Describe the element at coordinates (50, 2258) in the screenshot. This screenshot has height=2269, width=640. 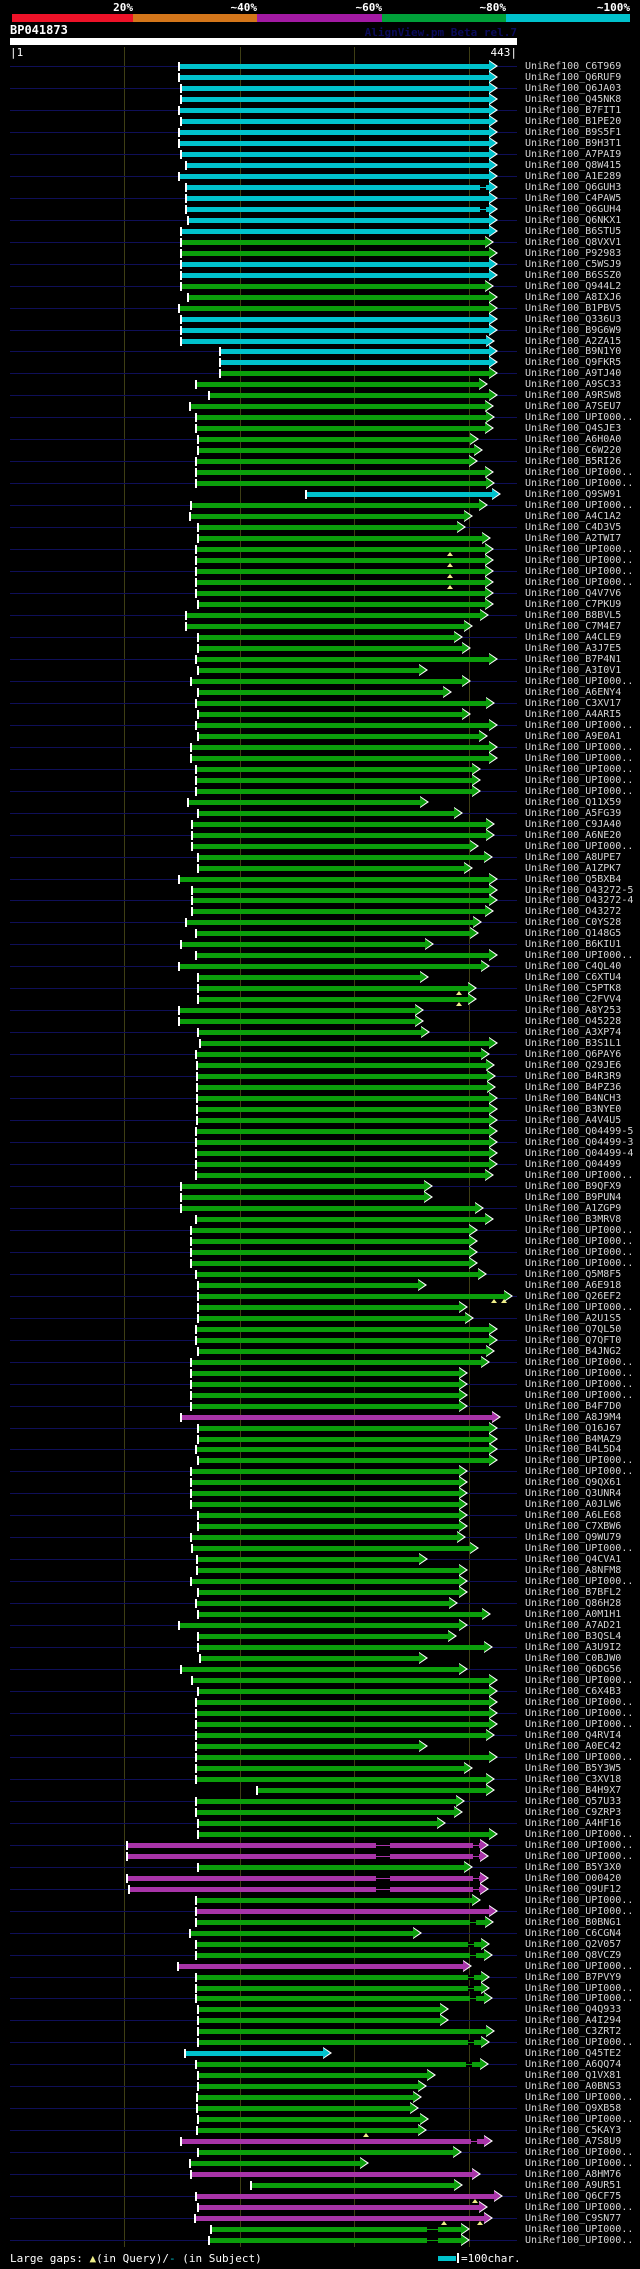
I see `legend-prefix: Large gaps:` at that location.